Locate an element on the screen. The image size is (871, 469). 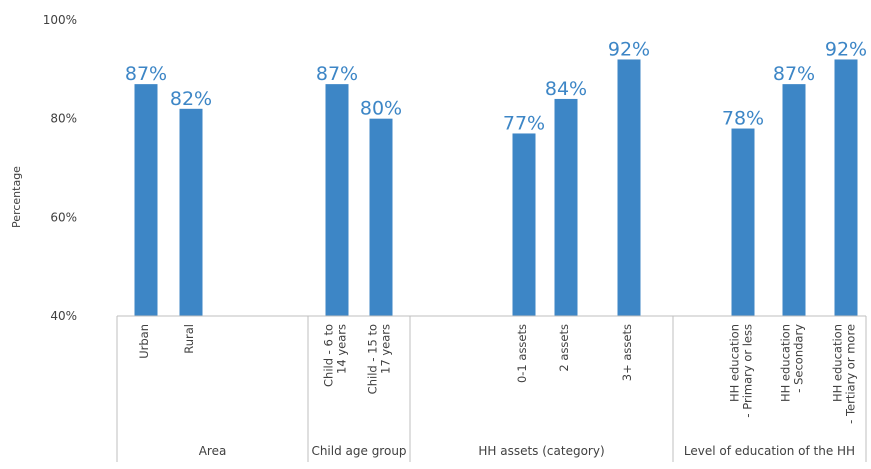
y-tick-label: 80% is located at coordinates (63, 119).